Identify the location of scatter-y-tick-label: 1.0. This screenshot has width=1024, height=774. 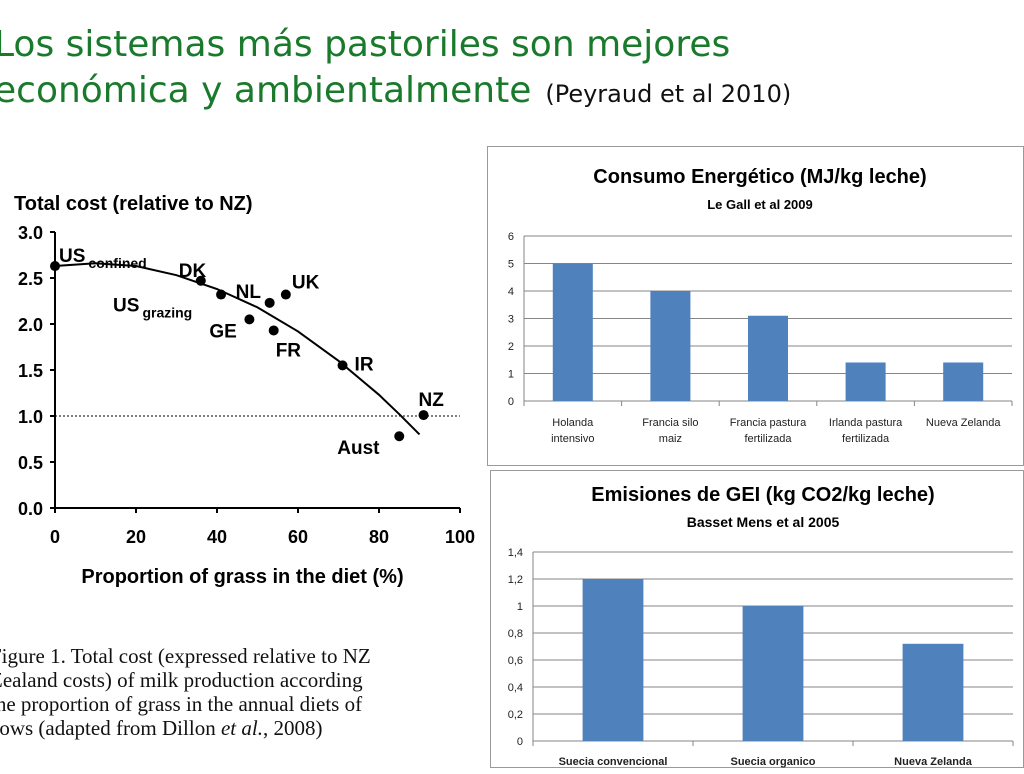
(30, 417).